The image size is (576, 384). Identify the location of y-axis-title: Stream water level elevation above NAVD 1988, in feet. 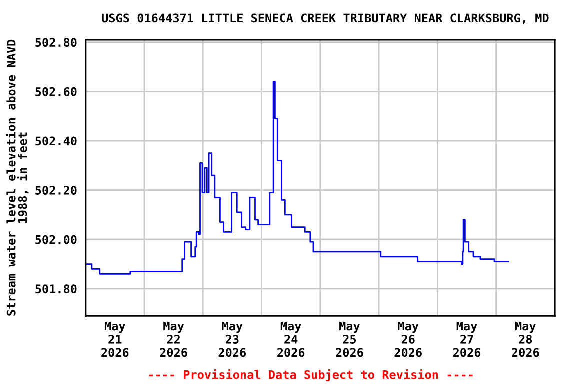
(17, 178).